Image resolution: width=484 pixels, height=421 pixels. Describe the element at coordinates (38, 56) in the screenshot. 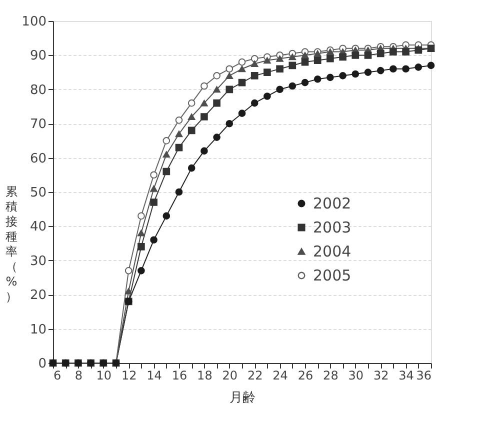

I see `y-tick-label: 90` at that location.